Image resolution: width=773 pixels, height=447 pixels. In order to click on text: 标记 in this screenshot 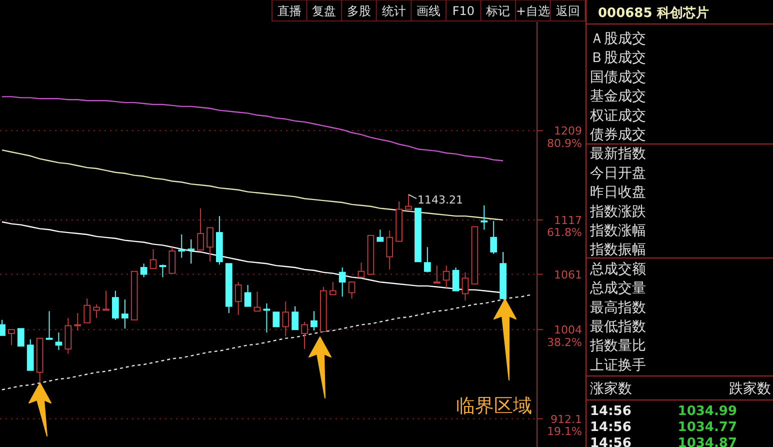, I will do `click(497, 11)`.